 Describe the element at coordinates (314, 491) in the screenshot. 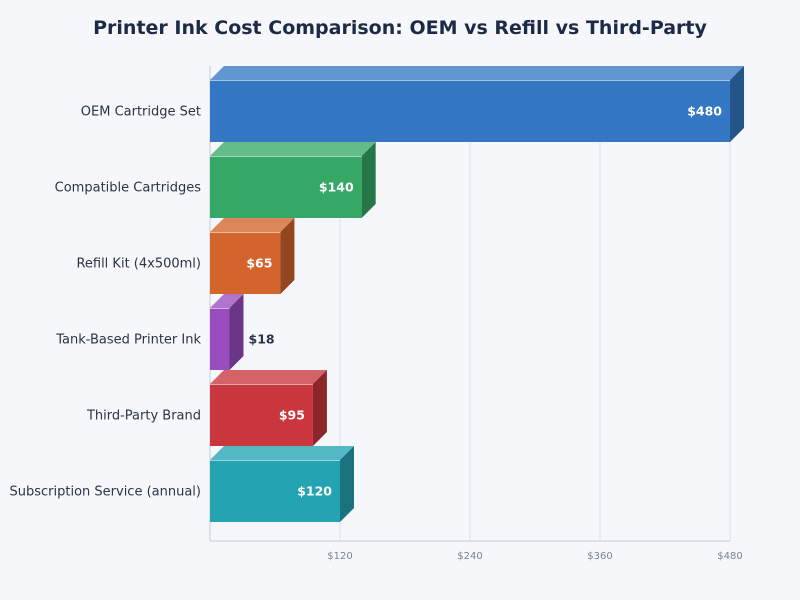

I see `value-label: $120` at that location.